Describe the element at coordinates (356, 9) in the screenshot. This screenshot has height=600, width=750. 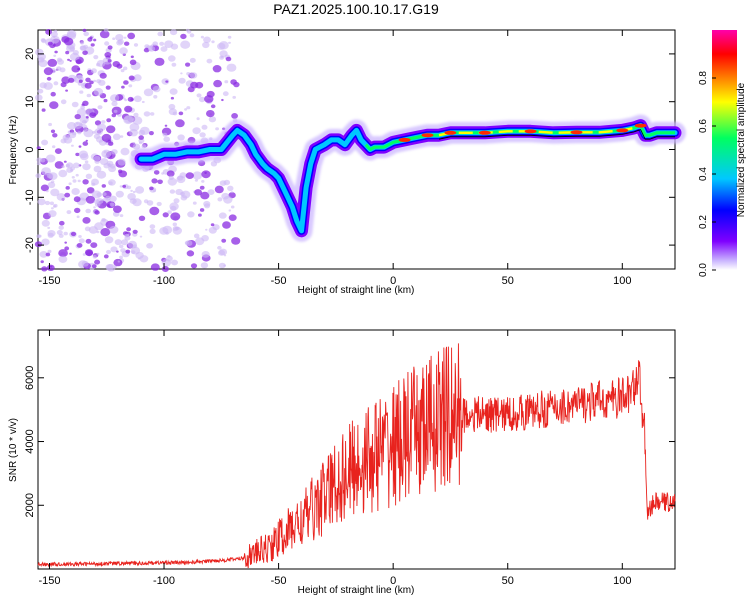
I see `figure-title: PAZ1.2025.100.10.17.G19` at that location.